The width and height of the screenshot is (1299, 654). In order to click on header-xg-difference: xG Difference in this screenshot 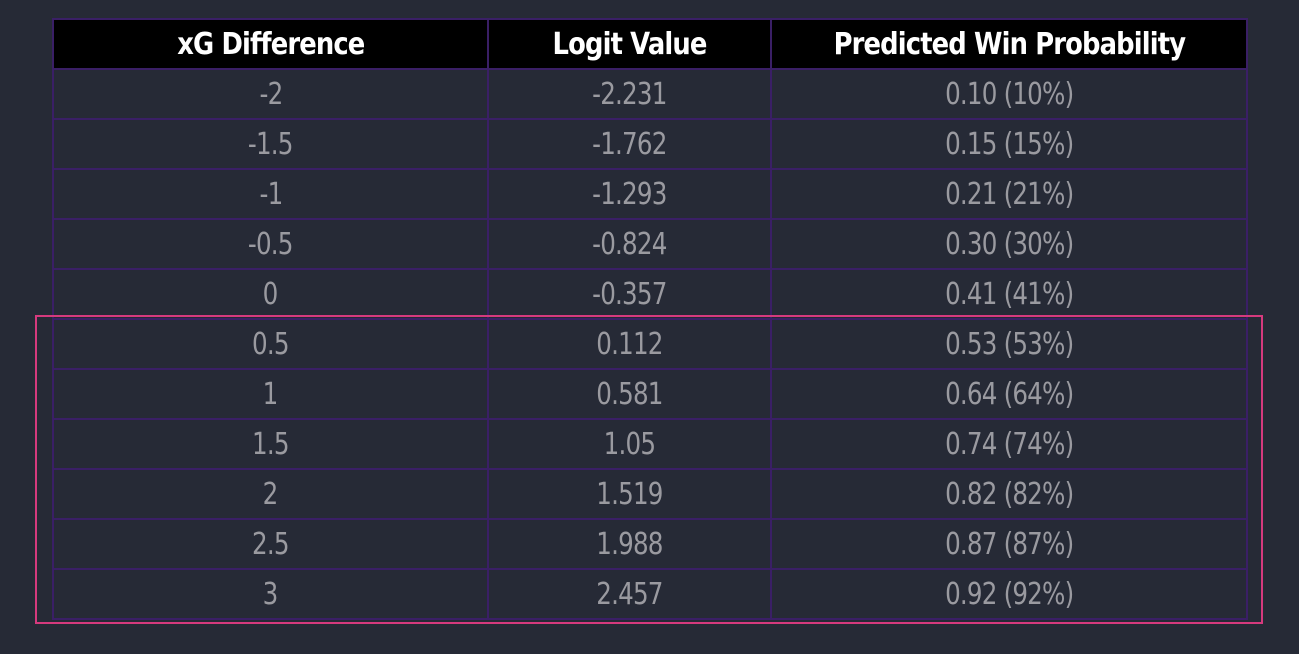, I will do `click(270, 44)`.